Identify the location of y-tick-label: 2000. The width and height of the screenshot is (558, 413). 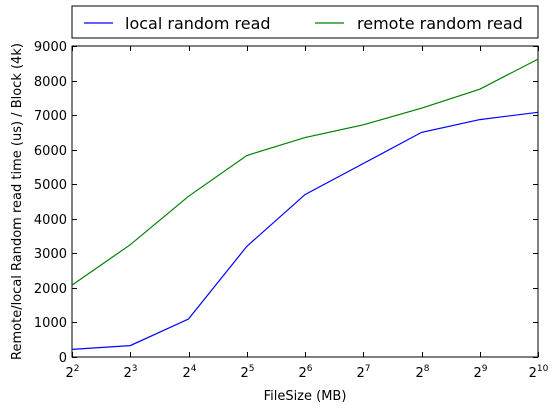
(50, 289).